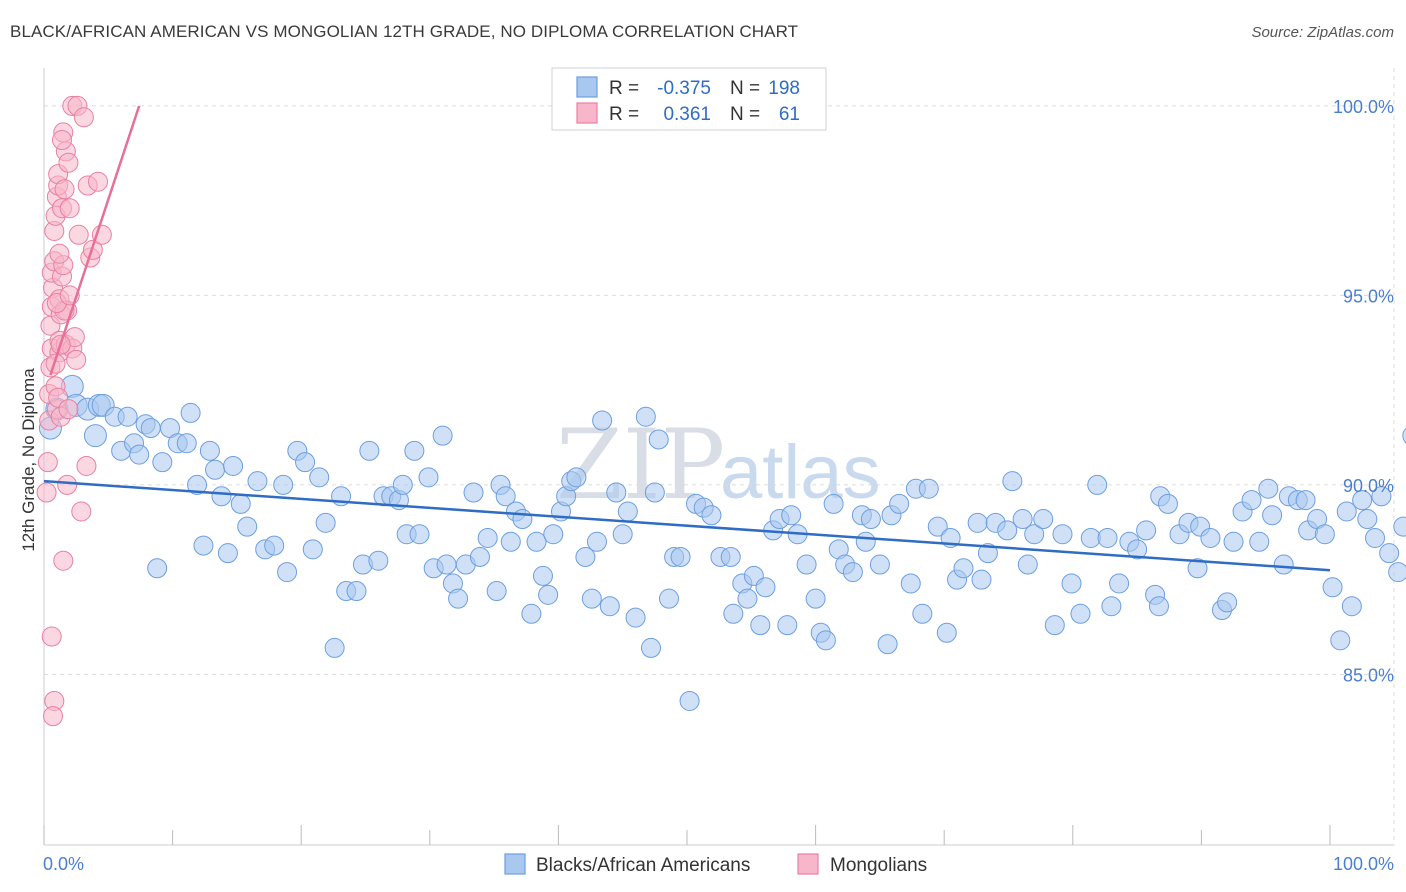  I want to click on y-tick-labels: 100.0% 95.0% 90.0% 85.0%, so click(1363, 391).